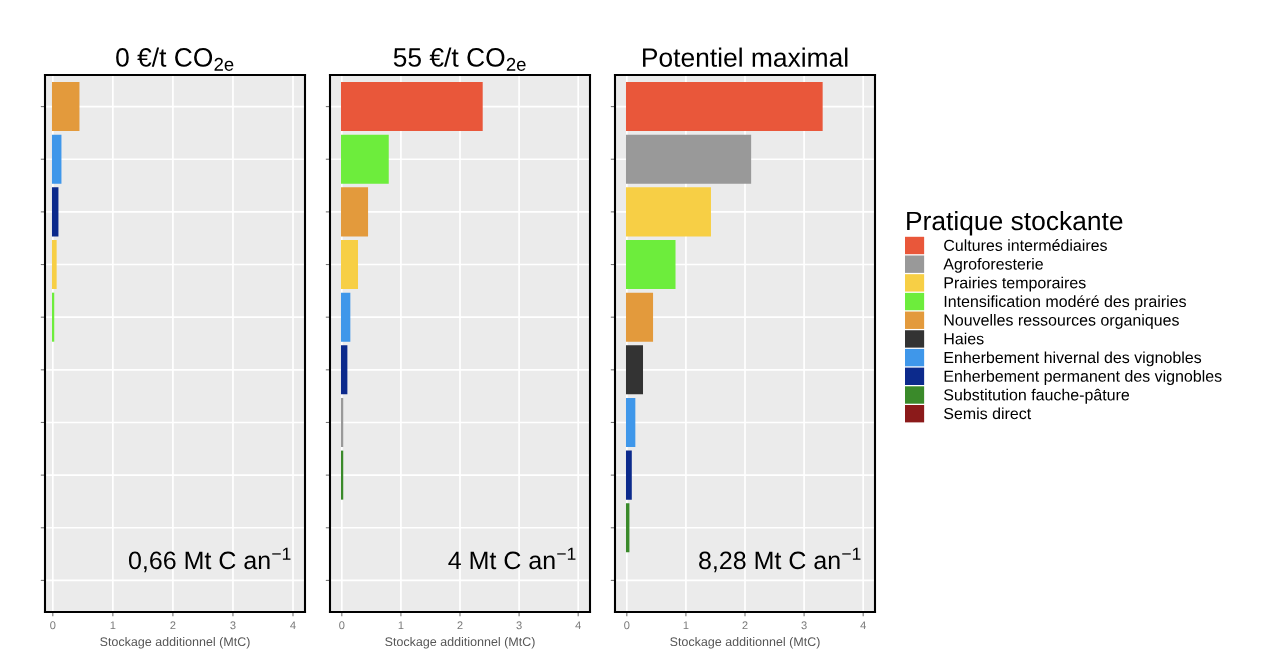 Image resolution: width=1282 pixels, height=664 pixels. What do you see at coordinates (745, 57) in the screenshot?
I see `chart-title: Potentiel maximal` at bounding box center [745, 57].